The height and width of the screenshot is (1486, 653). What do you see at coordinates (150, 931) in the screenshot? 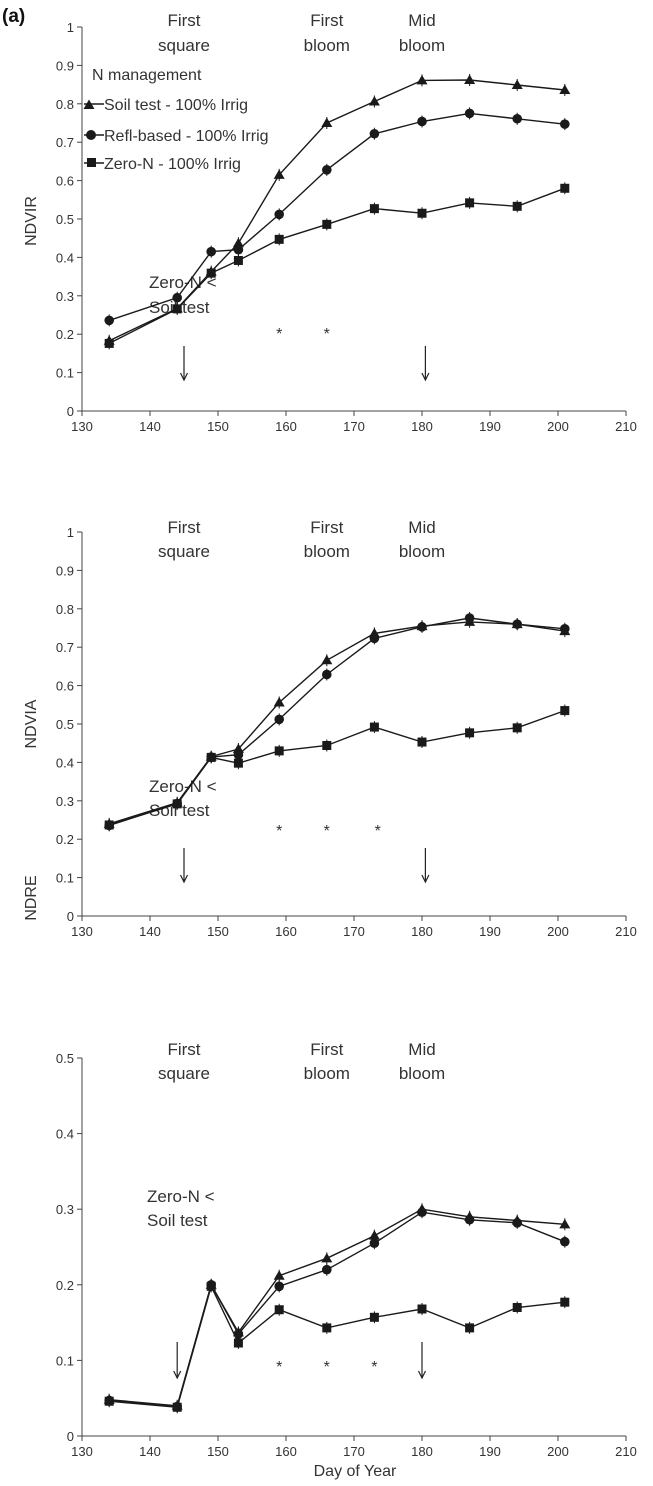
I see `x-tick-label: 140` at bounding box center [150, 931].